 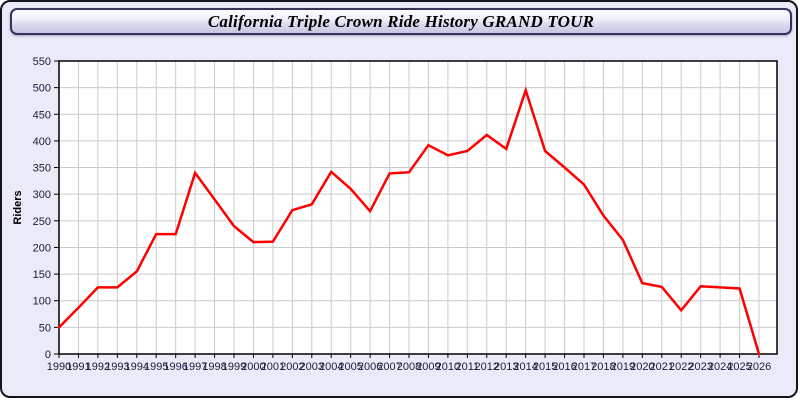 What do you see at coordinates (98, 367) in the screenshot?
I see `svg-text: 1992` at bounding box center [98, 367].